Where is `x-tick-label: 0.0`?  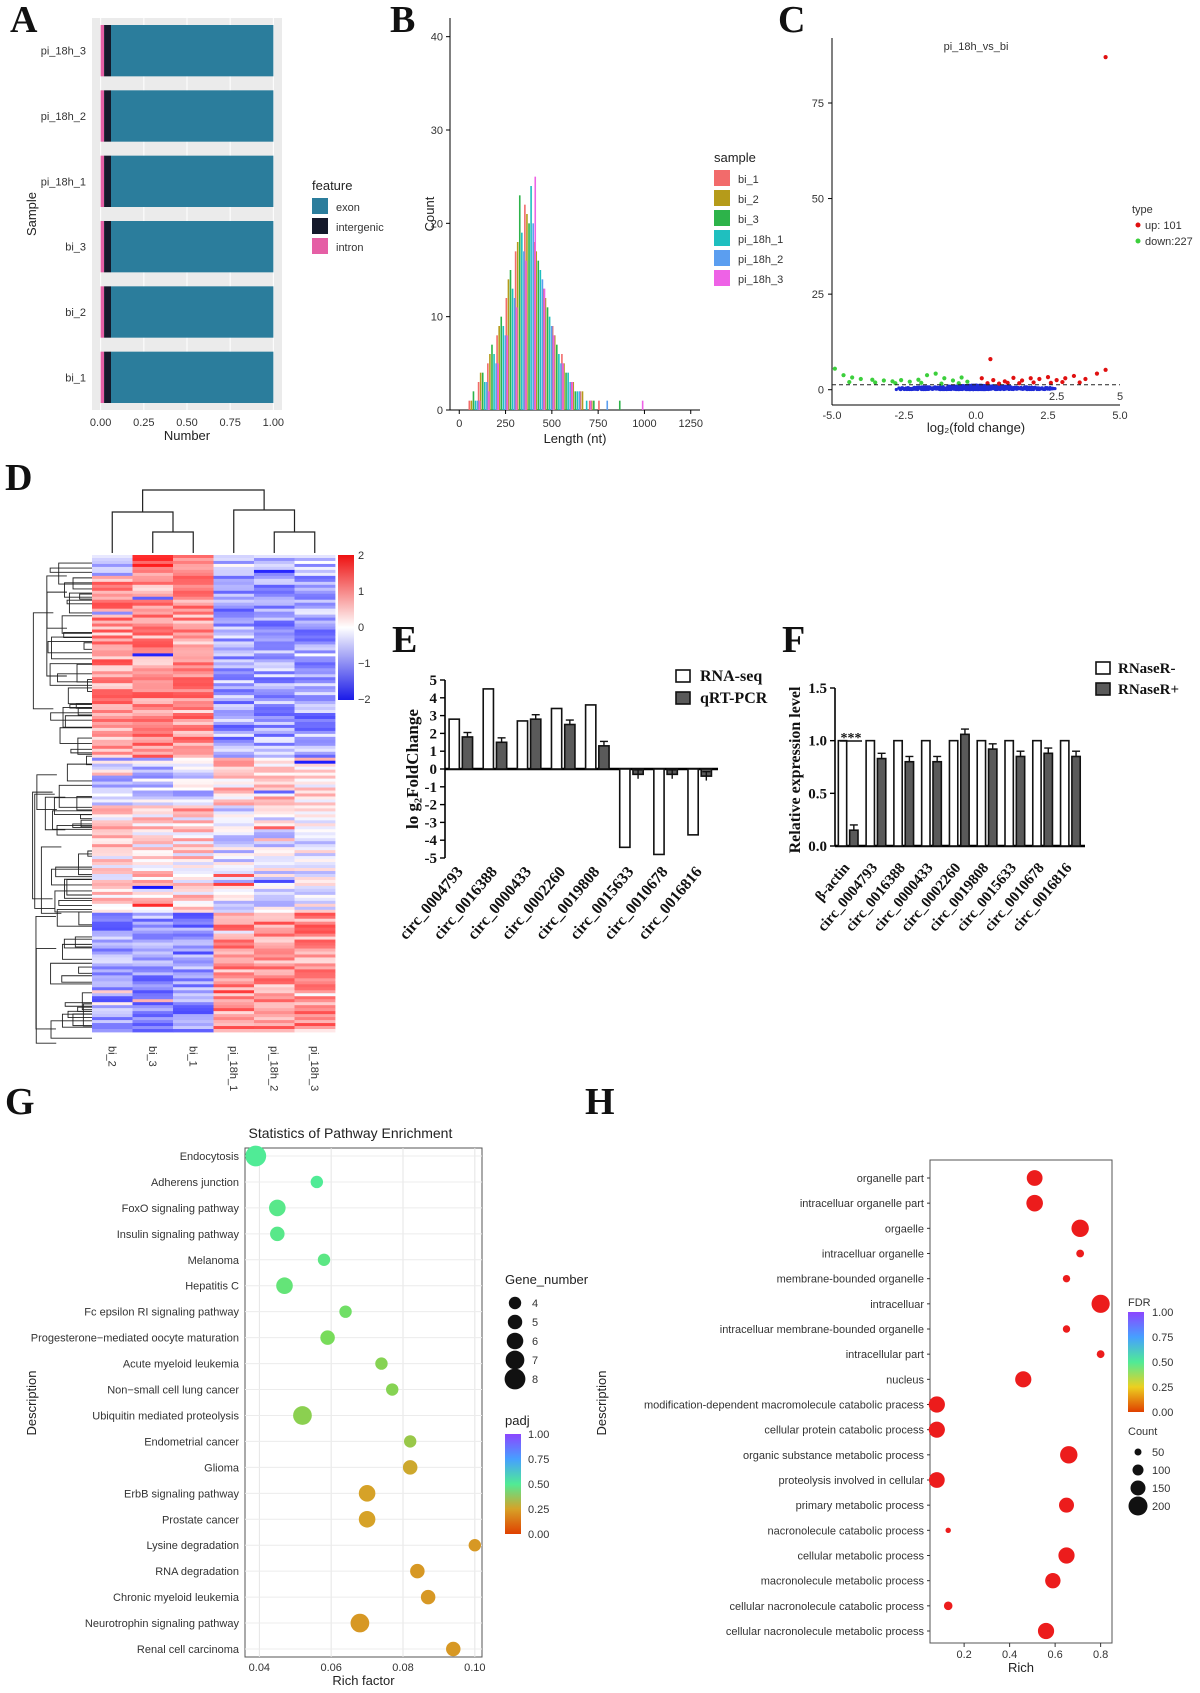 x-tick-label: 0.0 is located at coordinates (975, 416).